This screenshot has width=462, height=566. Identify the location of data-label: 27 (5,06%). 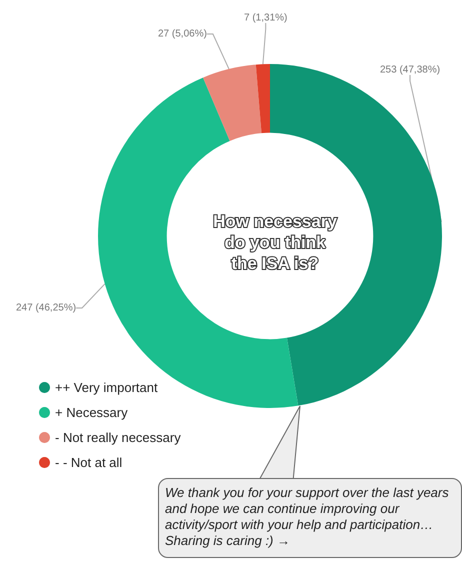
(182, 34).